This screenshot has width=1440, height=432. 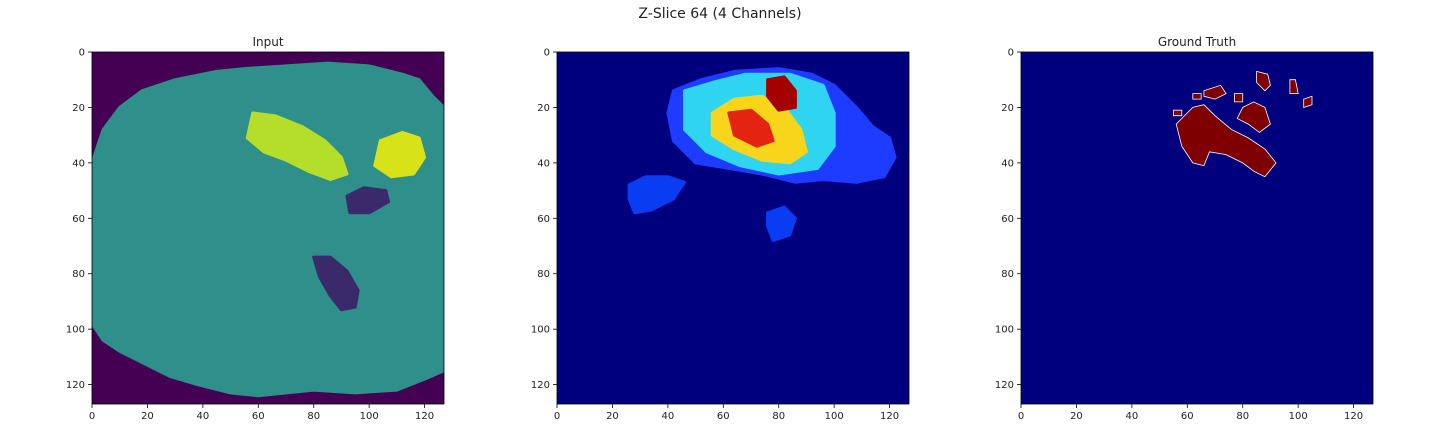 What do you see at coordinates (720, 14) in the screenshot?
I see `figure-suptitle: Z-Slice 64 (4 Channels)` at bounding box center [720, 14].